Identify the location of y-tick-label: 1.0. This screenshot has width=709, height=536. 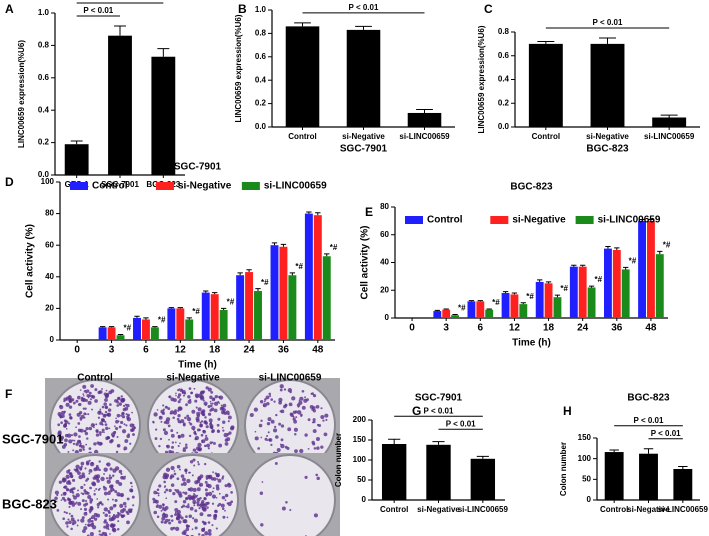
(44, 12).